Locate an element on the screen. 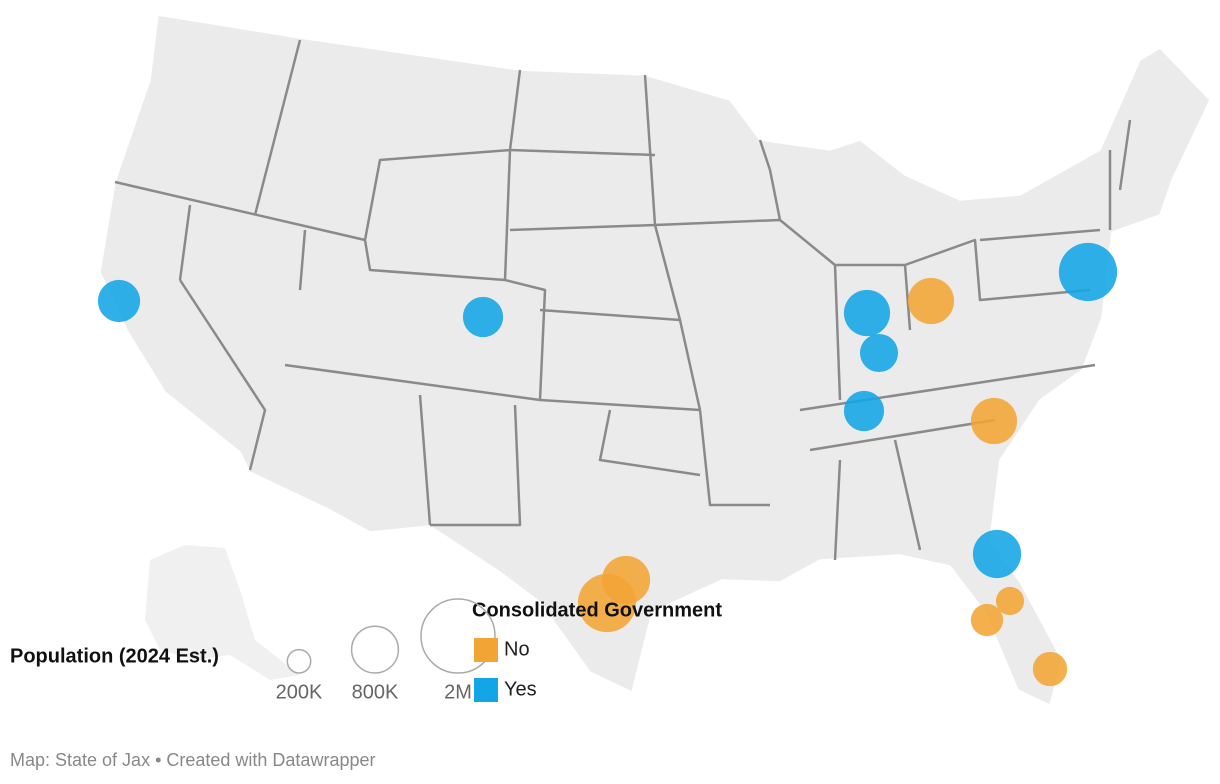 The height and width of the screenshot is (784, 1220). legend-title: Consolidated Government is located at coordinates (597, 610).